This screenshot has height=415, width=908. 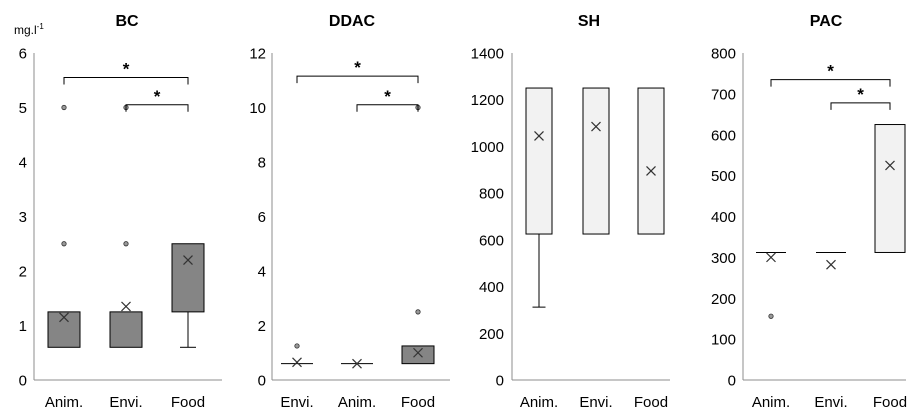 I want to click on chart-title: DDAC, so click(x=352, y=21).